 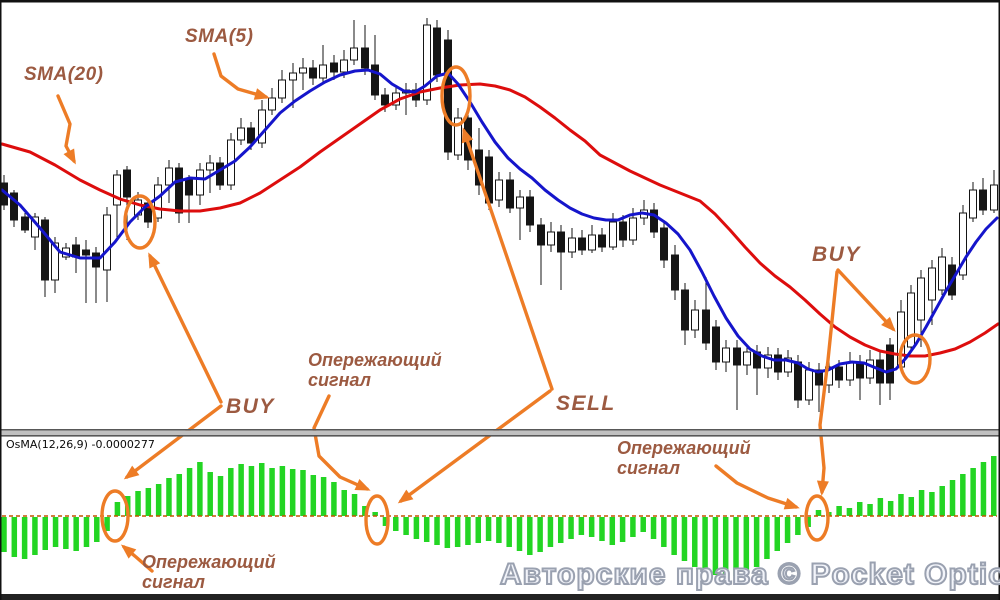 I want to click on panel-separator-top-line, so click(x=500, y=430).